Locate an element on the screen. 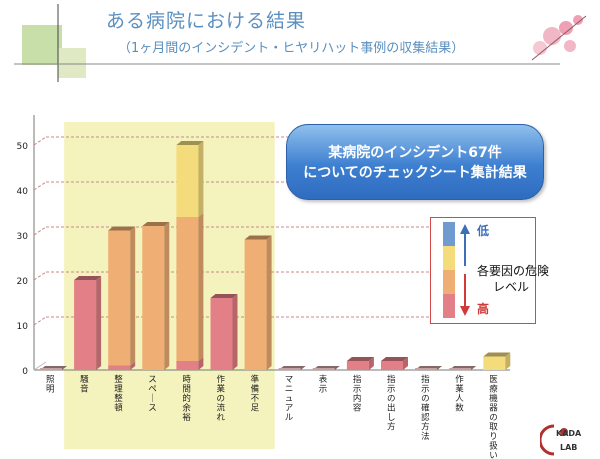 The image size is (600, 459). y-tick-label-3: 30 is located at coordinates (23, 237).